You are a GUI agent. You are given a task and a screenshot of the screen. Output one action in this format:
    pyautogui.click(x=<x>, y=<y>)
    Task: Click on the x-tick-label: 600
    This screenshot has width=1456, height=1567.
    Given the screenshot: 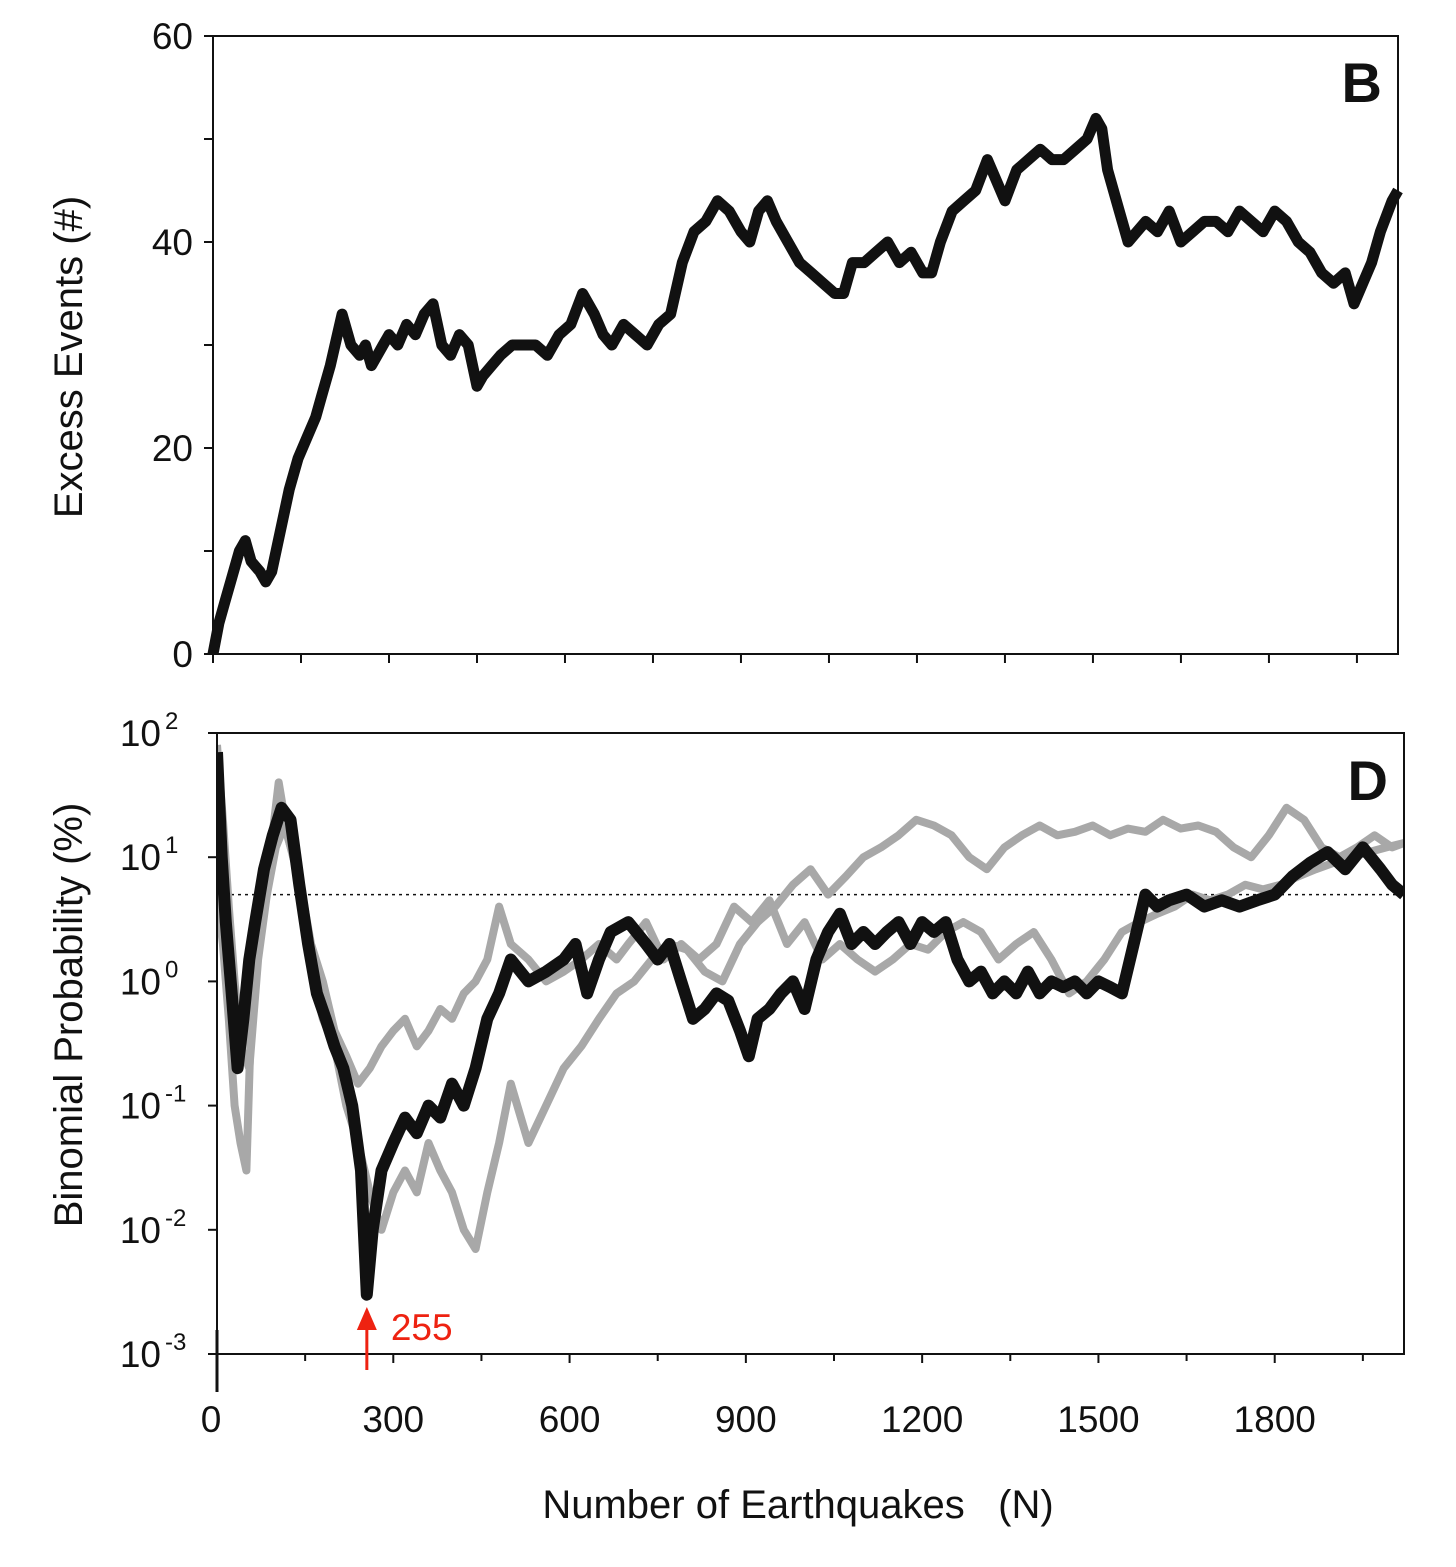 What is the action you would take?
    pyautogui.click(x=570, y=1419)
    